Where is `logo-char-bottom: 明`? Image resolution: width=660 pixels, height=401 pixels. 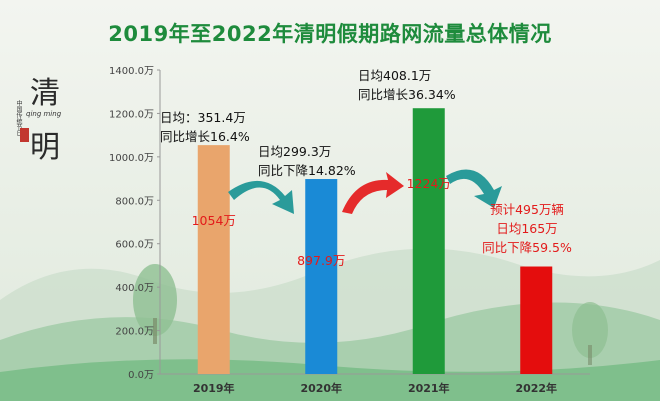
logo-char-bottom: 明 is located at coordinates (45, 147).